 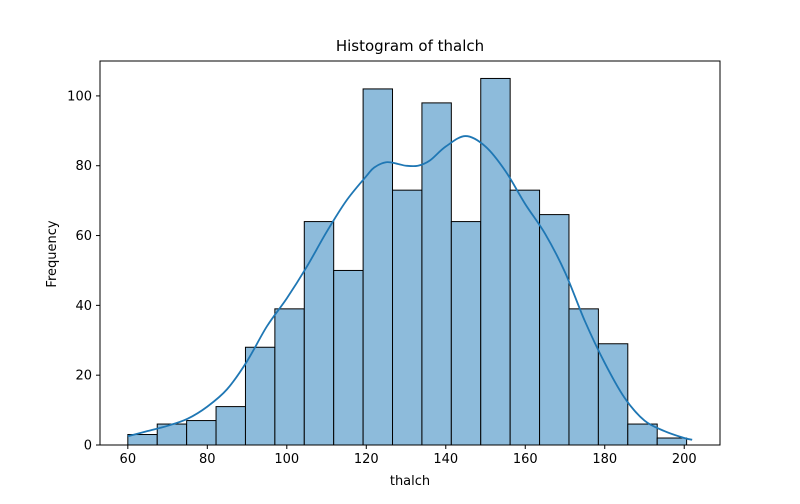 I want to click on x-tick-label: 100, so click(x=286, y=459).